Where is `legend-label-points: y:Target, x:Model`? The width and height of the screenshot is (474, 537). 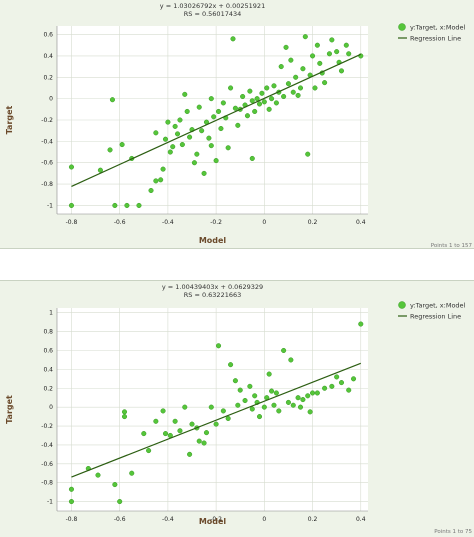 legend-label-points: y:Target, x:Model is located at coordinates (438, 306).